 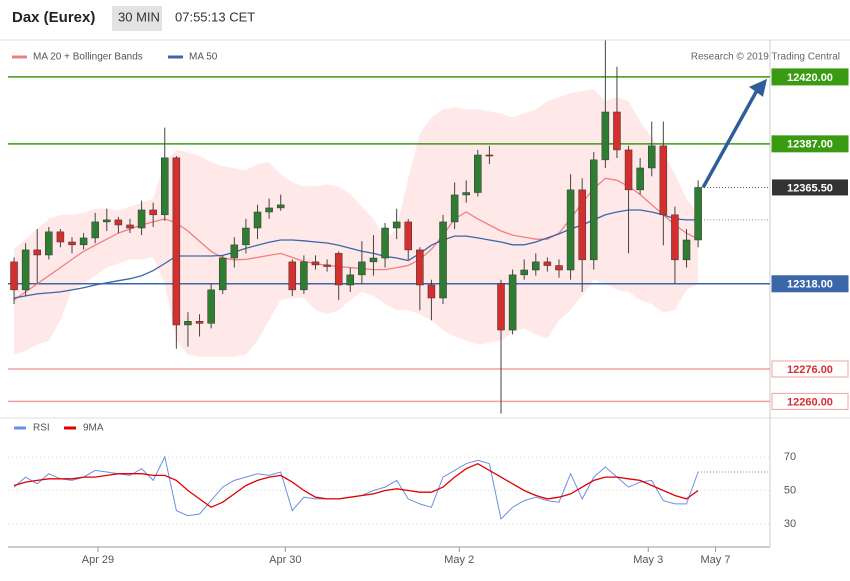 I want to click on title: Dax (Eurex), so click(x=53, y=17).